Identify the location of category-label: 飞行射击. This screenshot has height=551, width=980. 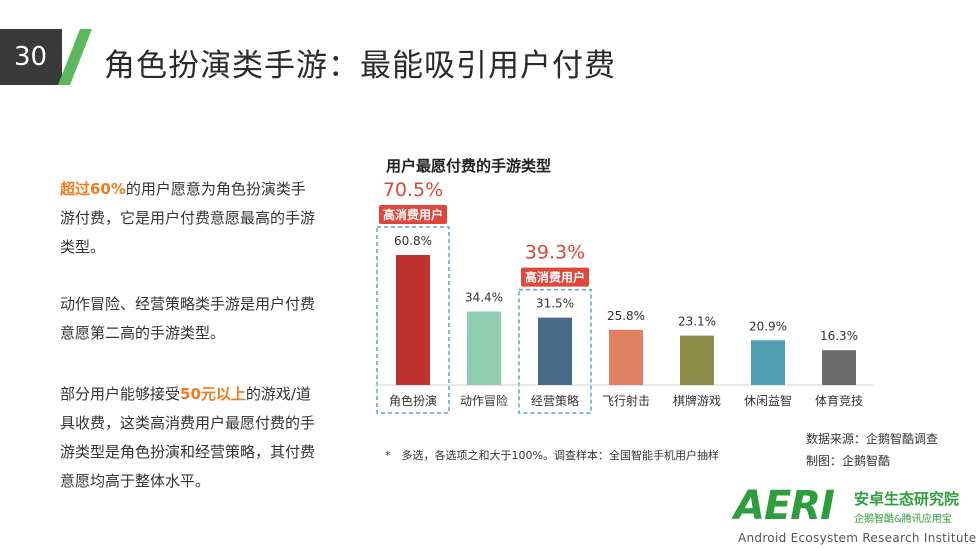
(626, 400).